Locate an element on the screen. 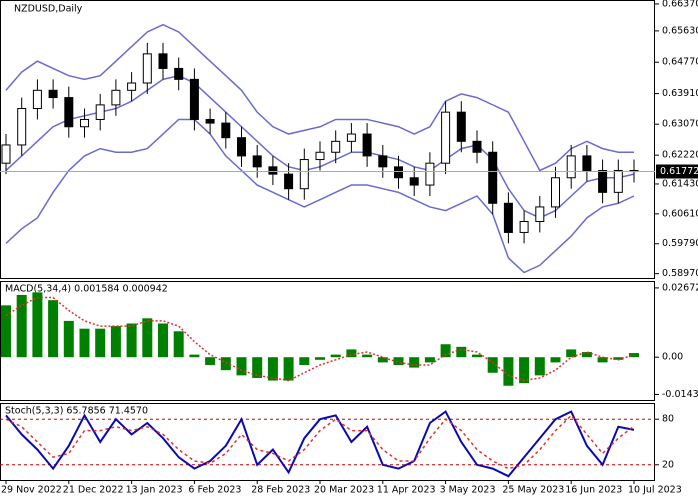  y-tick-label: 0.00 is located at coordinates (672, 357).